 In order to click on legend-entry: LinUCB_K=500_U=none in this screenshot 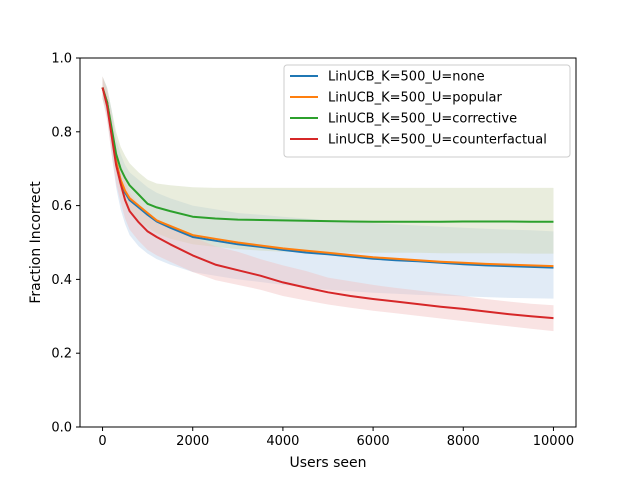, I will do `click(406, 77)`.